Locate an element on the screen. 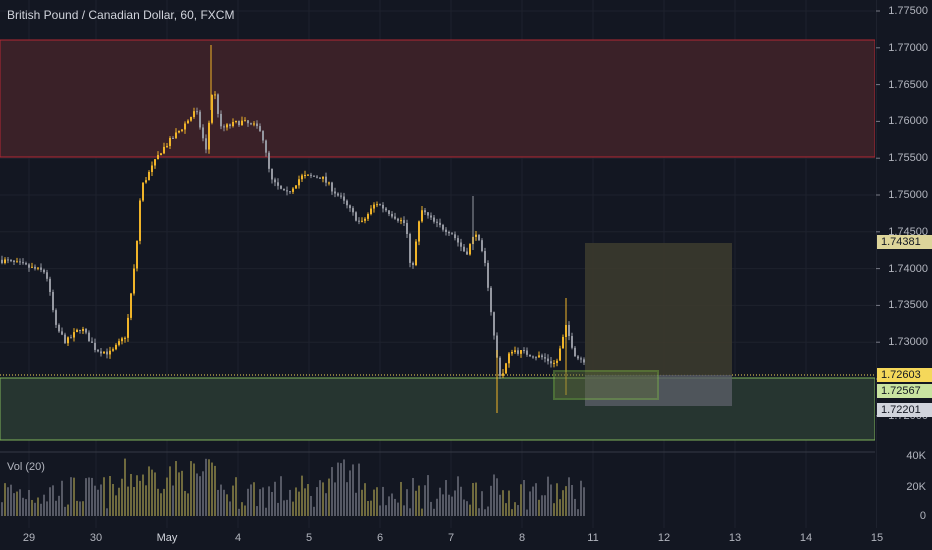  position-loss-box is located at coordinates (658, 390).